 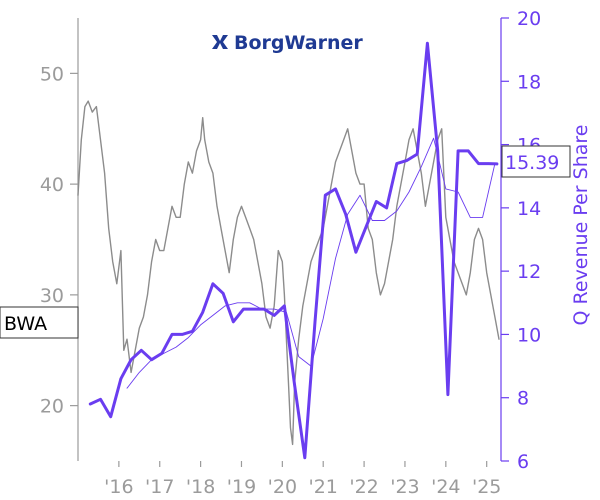 I want to click on ticker-label: BWA, so click(x=25, y=324).